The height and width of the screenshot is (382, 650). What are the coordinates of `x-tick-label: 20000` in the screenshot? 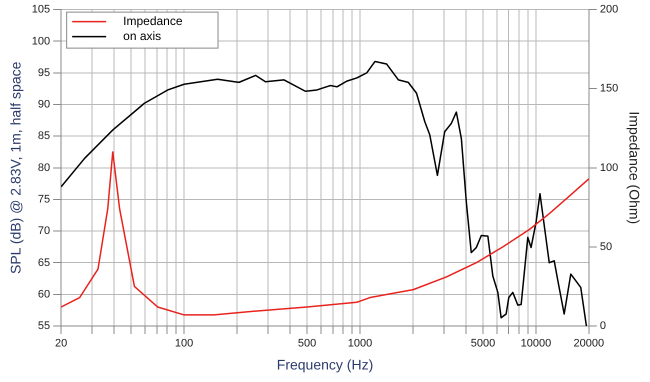 It's located at (589, 344).